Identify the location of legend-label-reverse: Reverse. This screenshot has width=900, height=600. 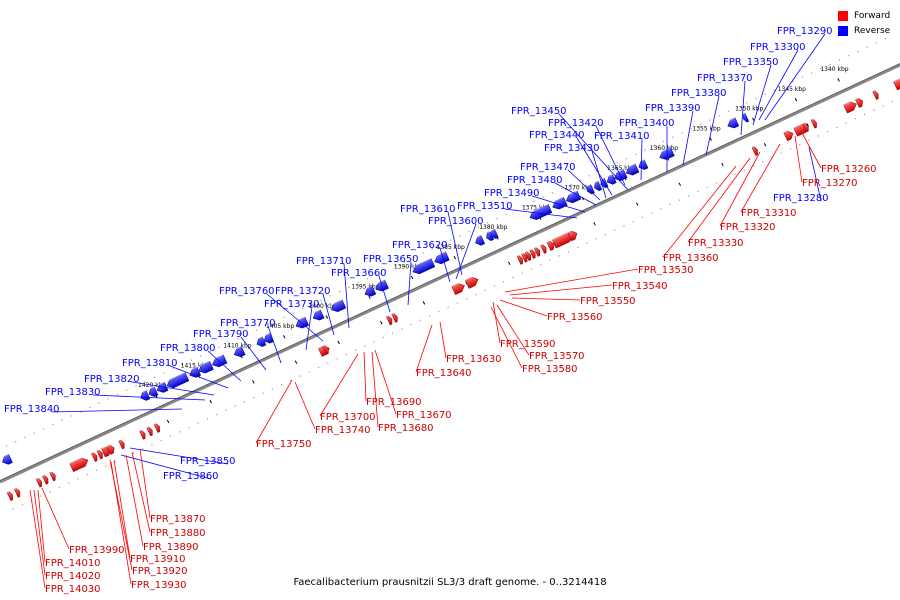
(872, 30).